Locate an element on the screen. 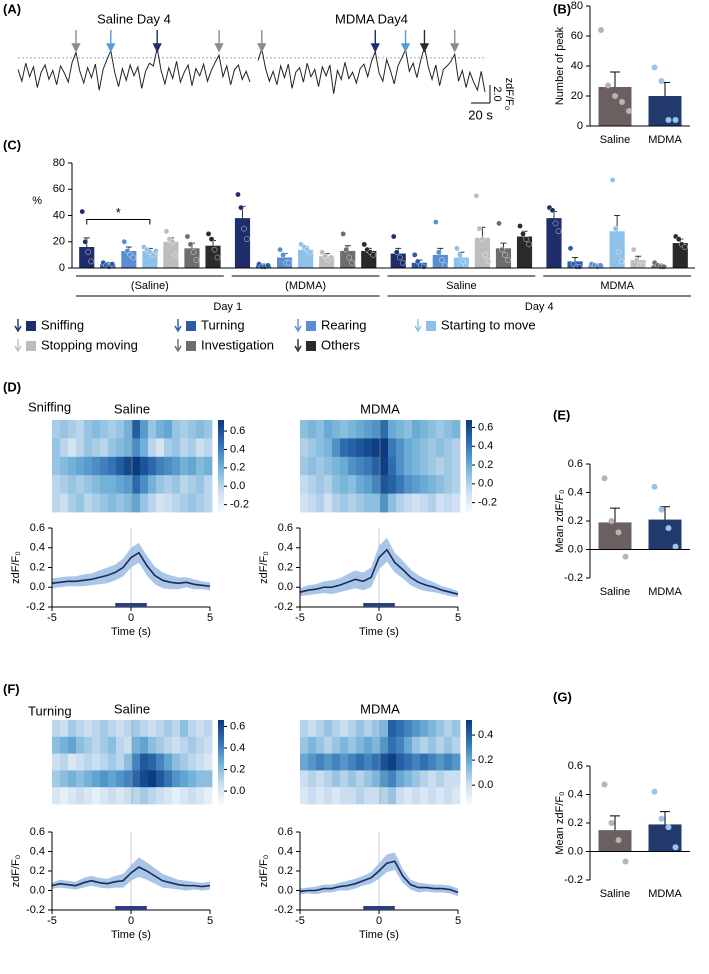 This screenshot has width=709, height=974. x-tick-label: MDMA is located at coordinates (665, 140).